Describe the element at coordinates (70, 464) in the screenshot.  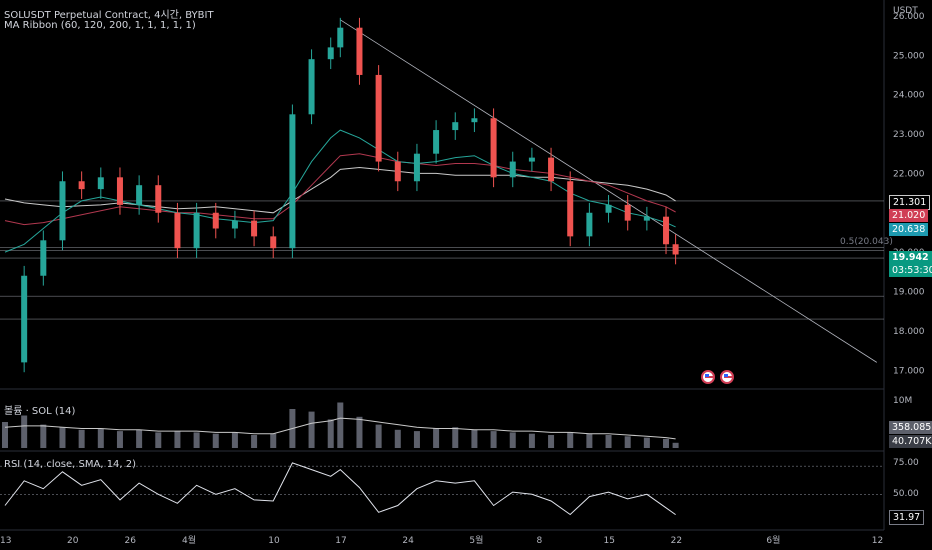
I see `rsi-legend: RSI (14, close, SMA, 14, 2)` at that location.